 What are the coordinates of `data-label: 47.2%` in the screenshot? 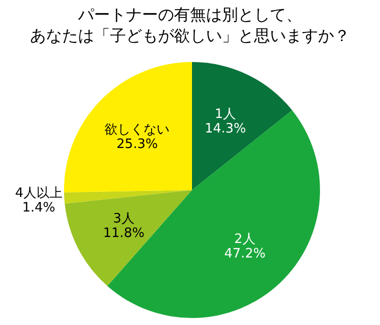 It's located at (245, 254).